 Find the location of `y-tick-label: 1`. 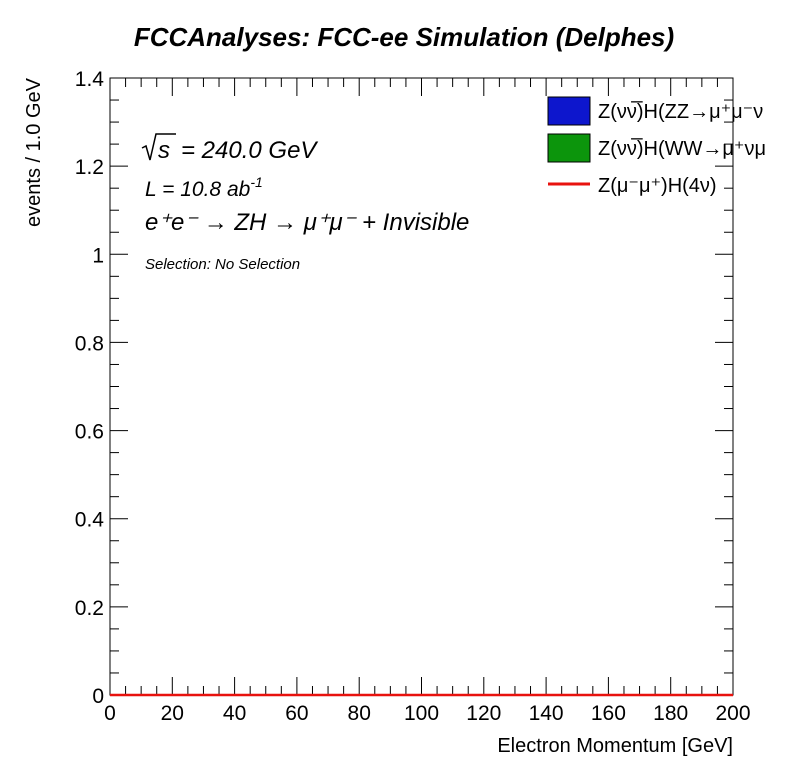

y-tick-label: 1 is located at coordinates (98, 255).